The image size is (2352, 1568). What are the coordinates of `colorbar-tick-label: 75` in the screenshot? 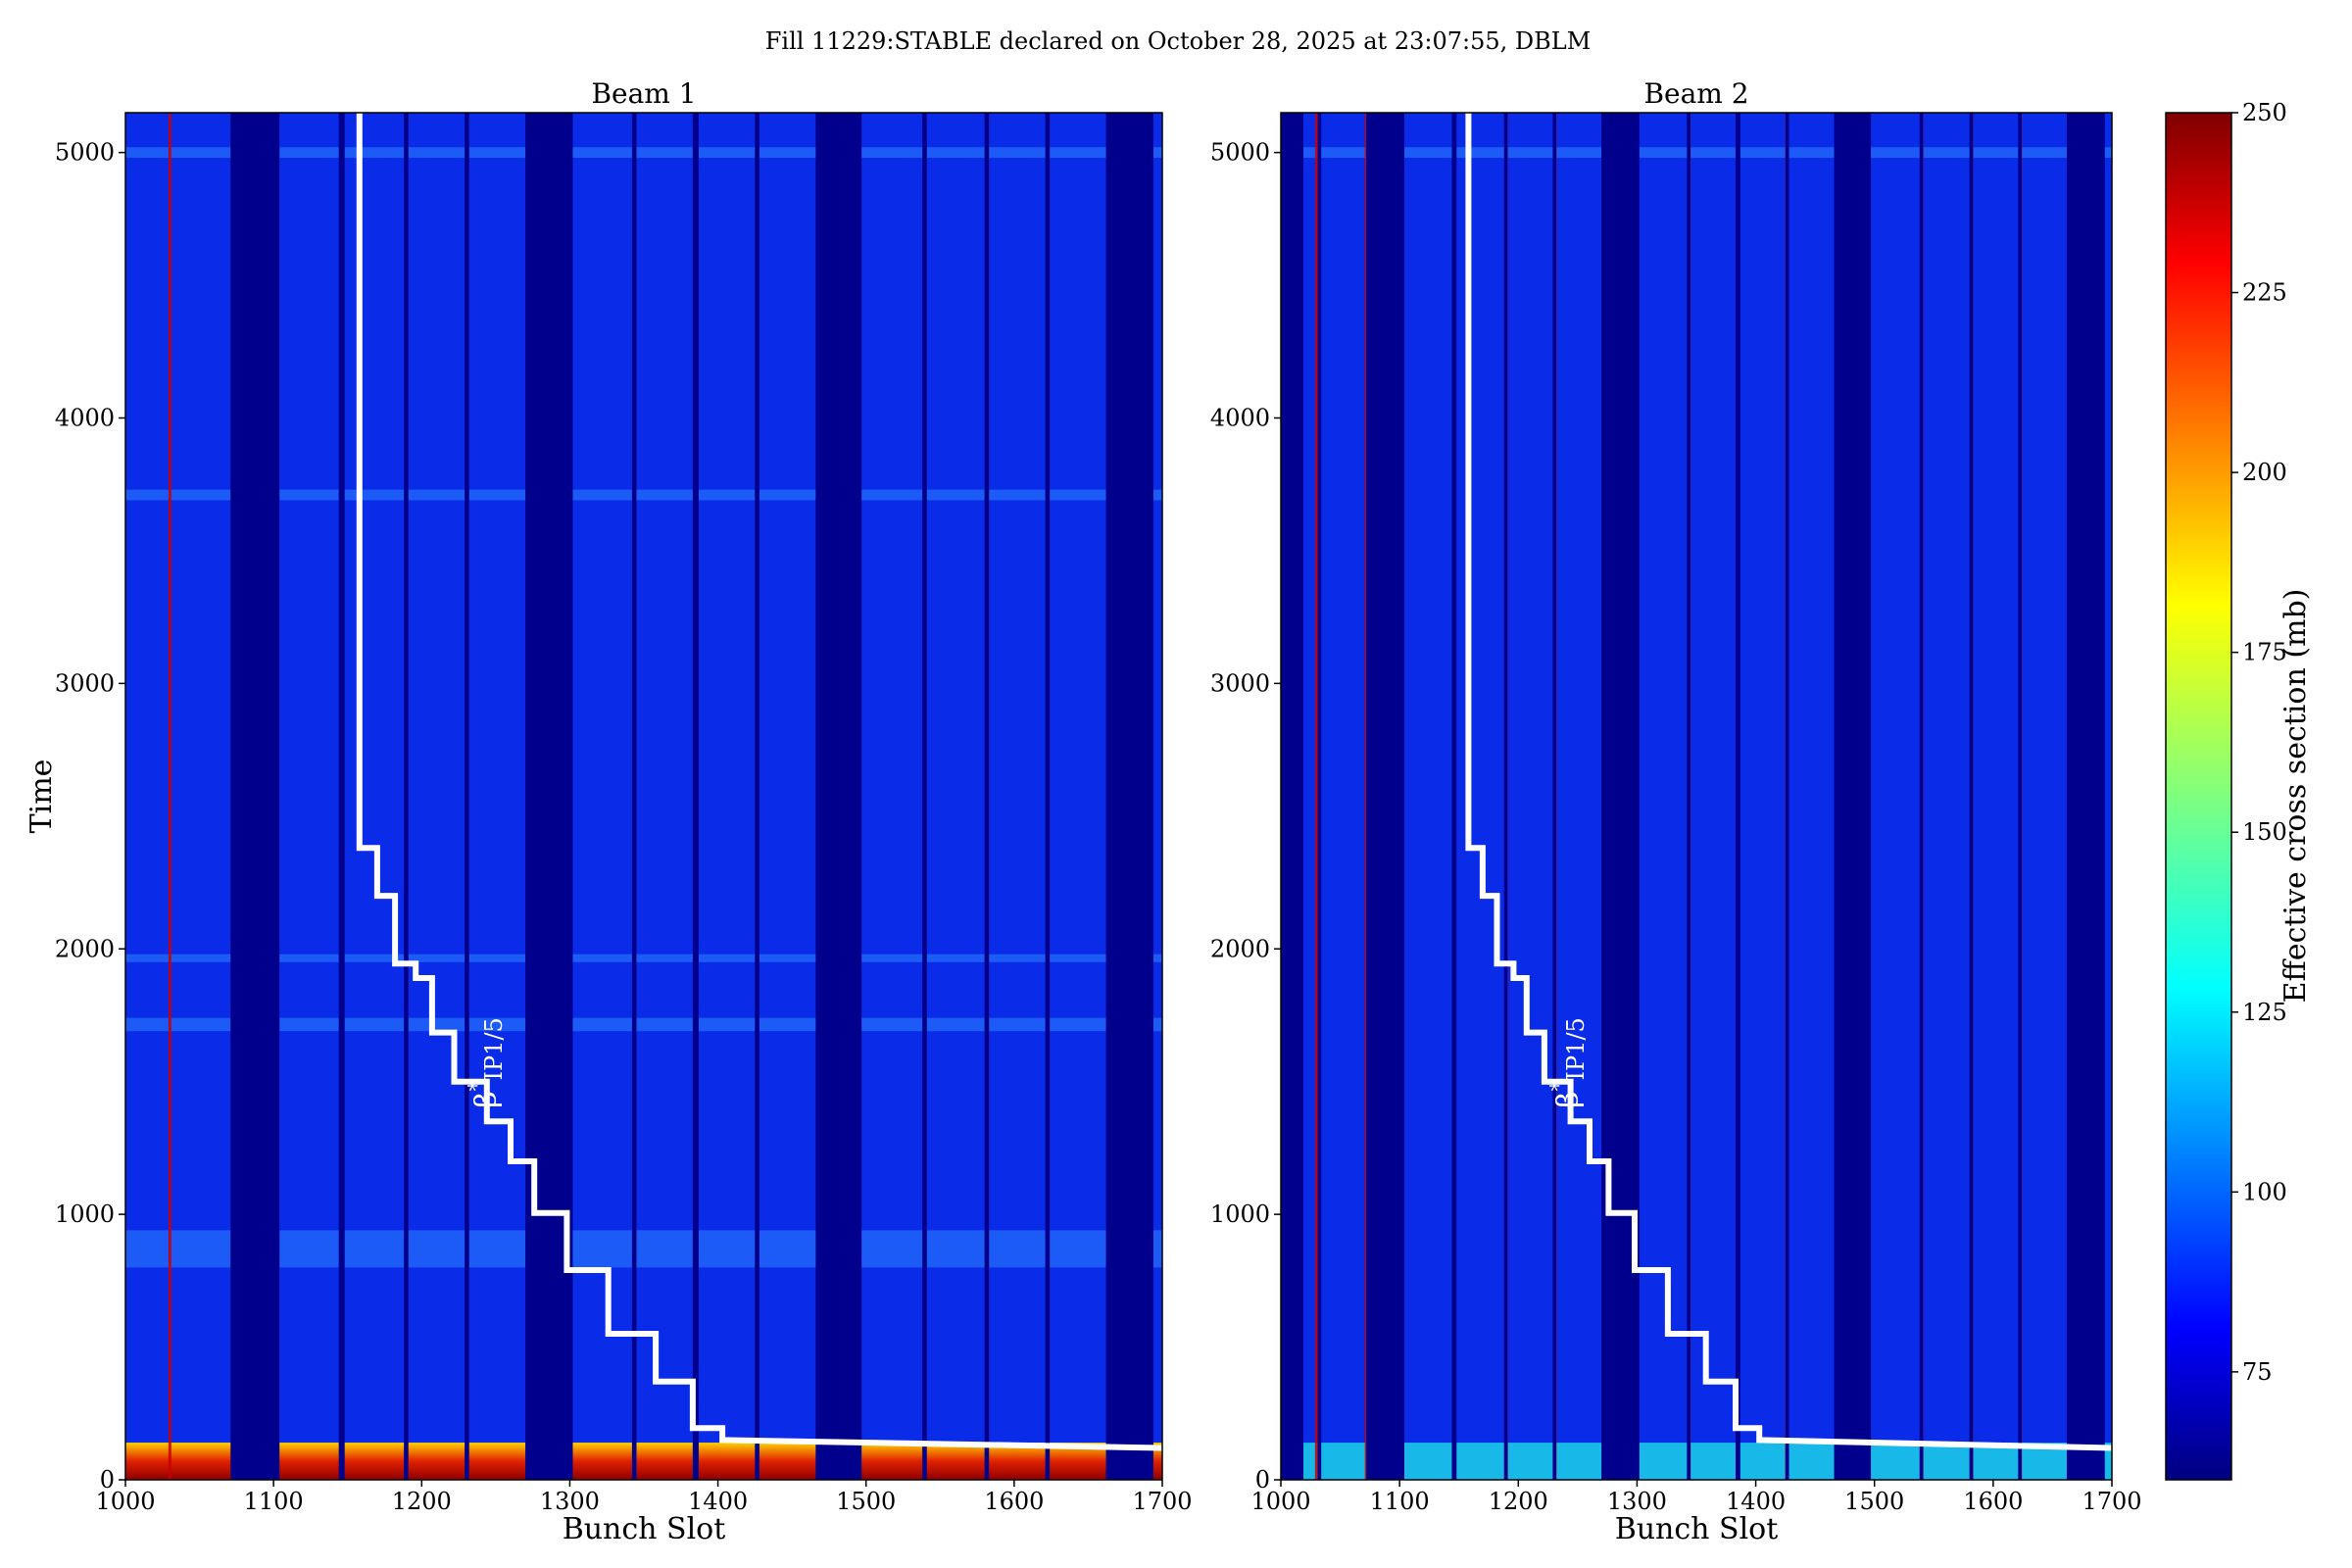 It's located at (2257, 1372).